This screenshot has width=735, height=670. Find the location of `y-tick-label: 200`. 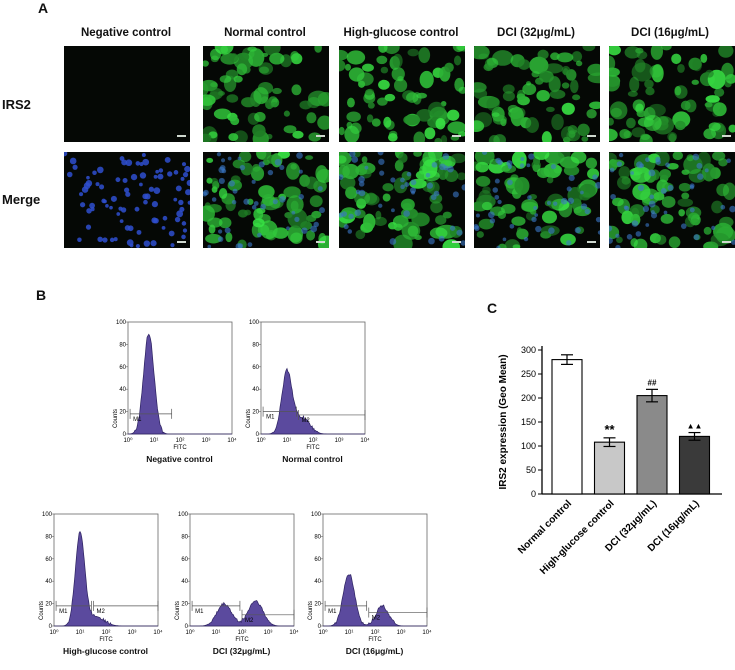

y-tick-label: 200 is located at coordinates (528, 398).